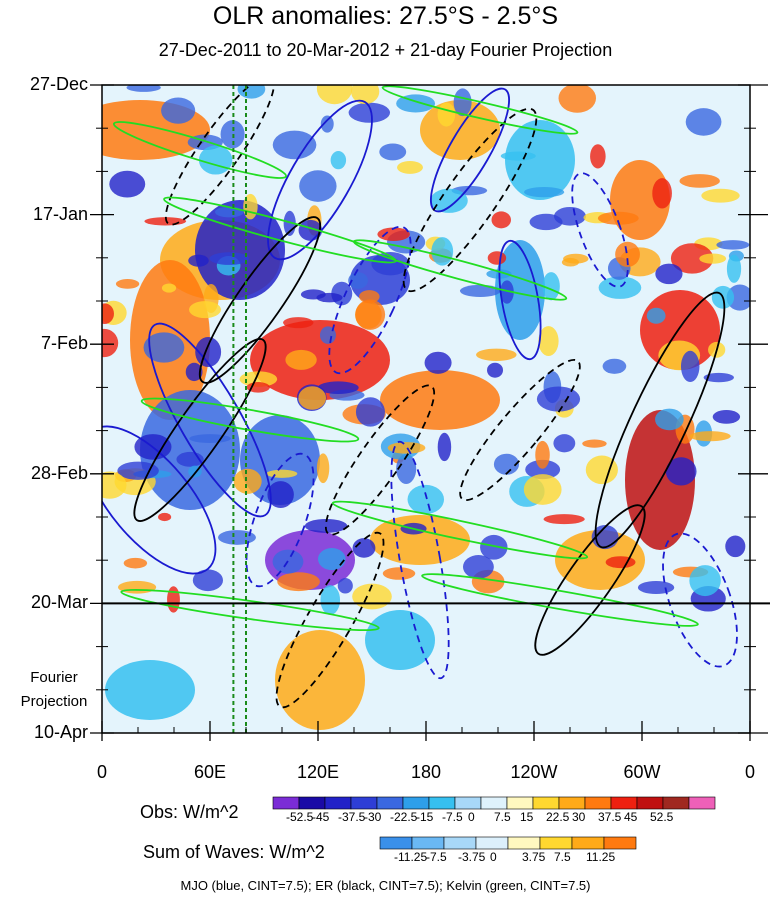 The image size is (771, 899). I want to click on obs-level-label: -45, so click(321, 817).